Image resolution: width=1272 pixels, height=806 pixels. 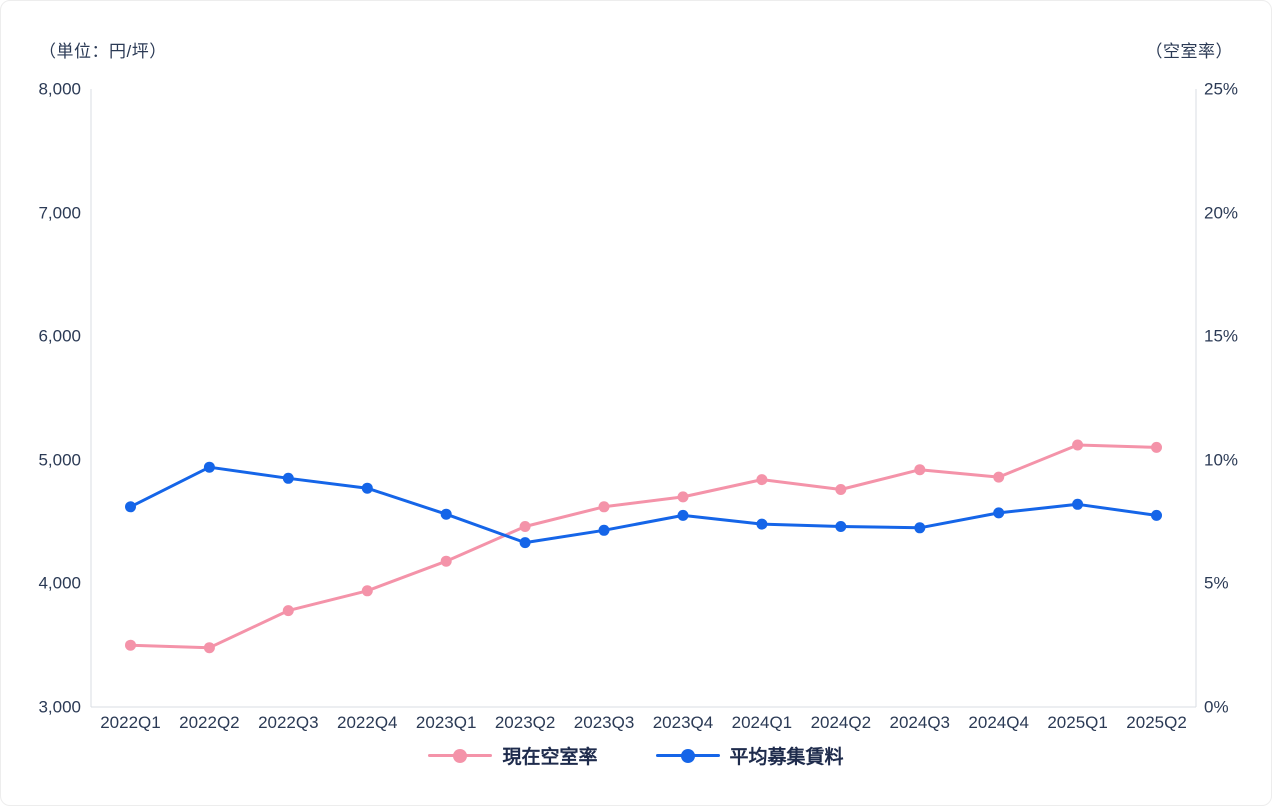 What do you see at coordinates (1156, 515) in the screenshot?
I see `point-average-asking-rent-2025Q2` at bounding box center [1156, 515].